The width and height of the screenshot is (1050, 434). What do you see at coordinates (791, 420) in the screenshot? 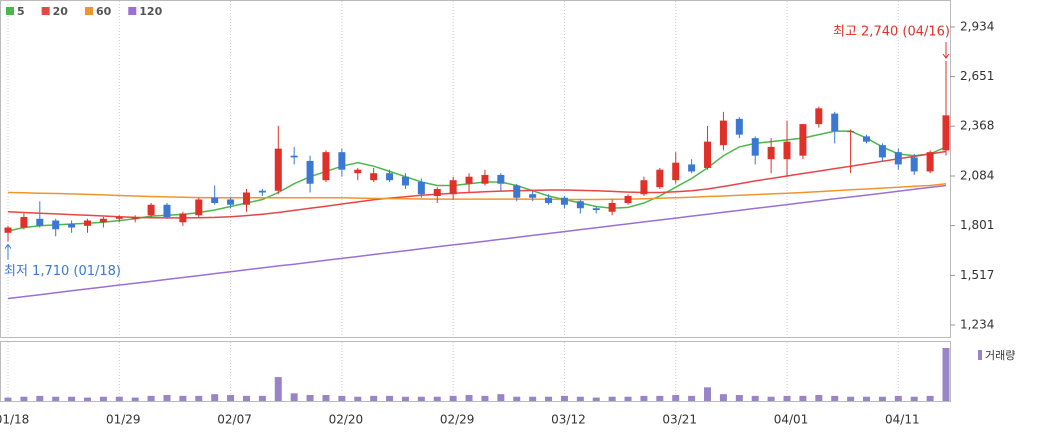
I see `x-tick-label: 04/01` at bounding box center [791, 420].